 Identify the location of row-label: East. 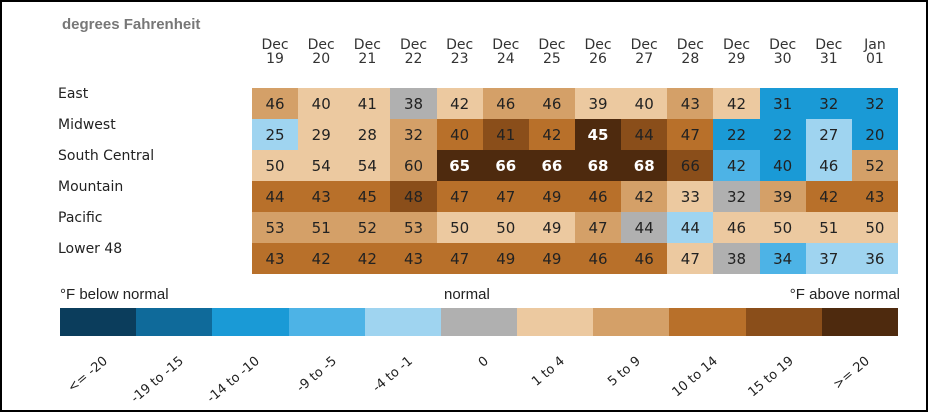
(73, 94).